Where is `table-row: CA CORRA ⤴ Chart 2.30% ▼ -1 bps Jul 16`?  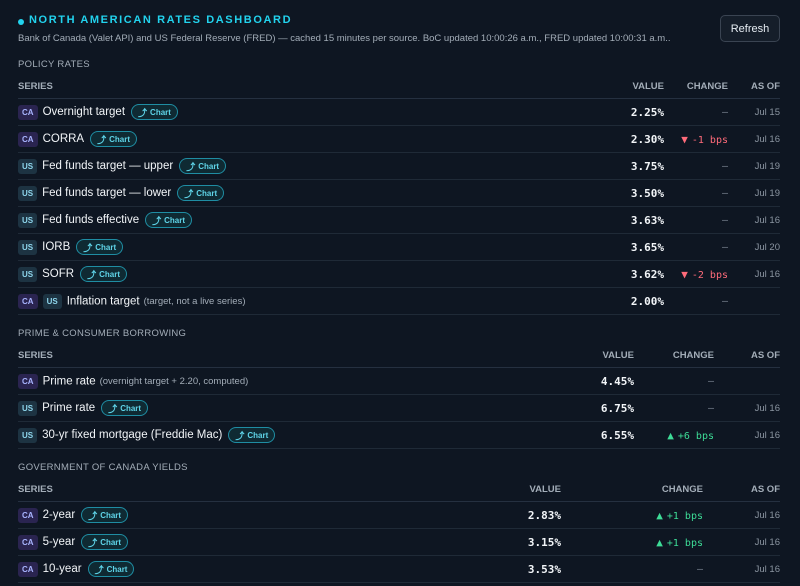
table-row: CA CORRA ⤴ Chart 2.30% ▼ -1 bps Jul 16 is located at coordinates (399, 139).